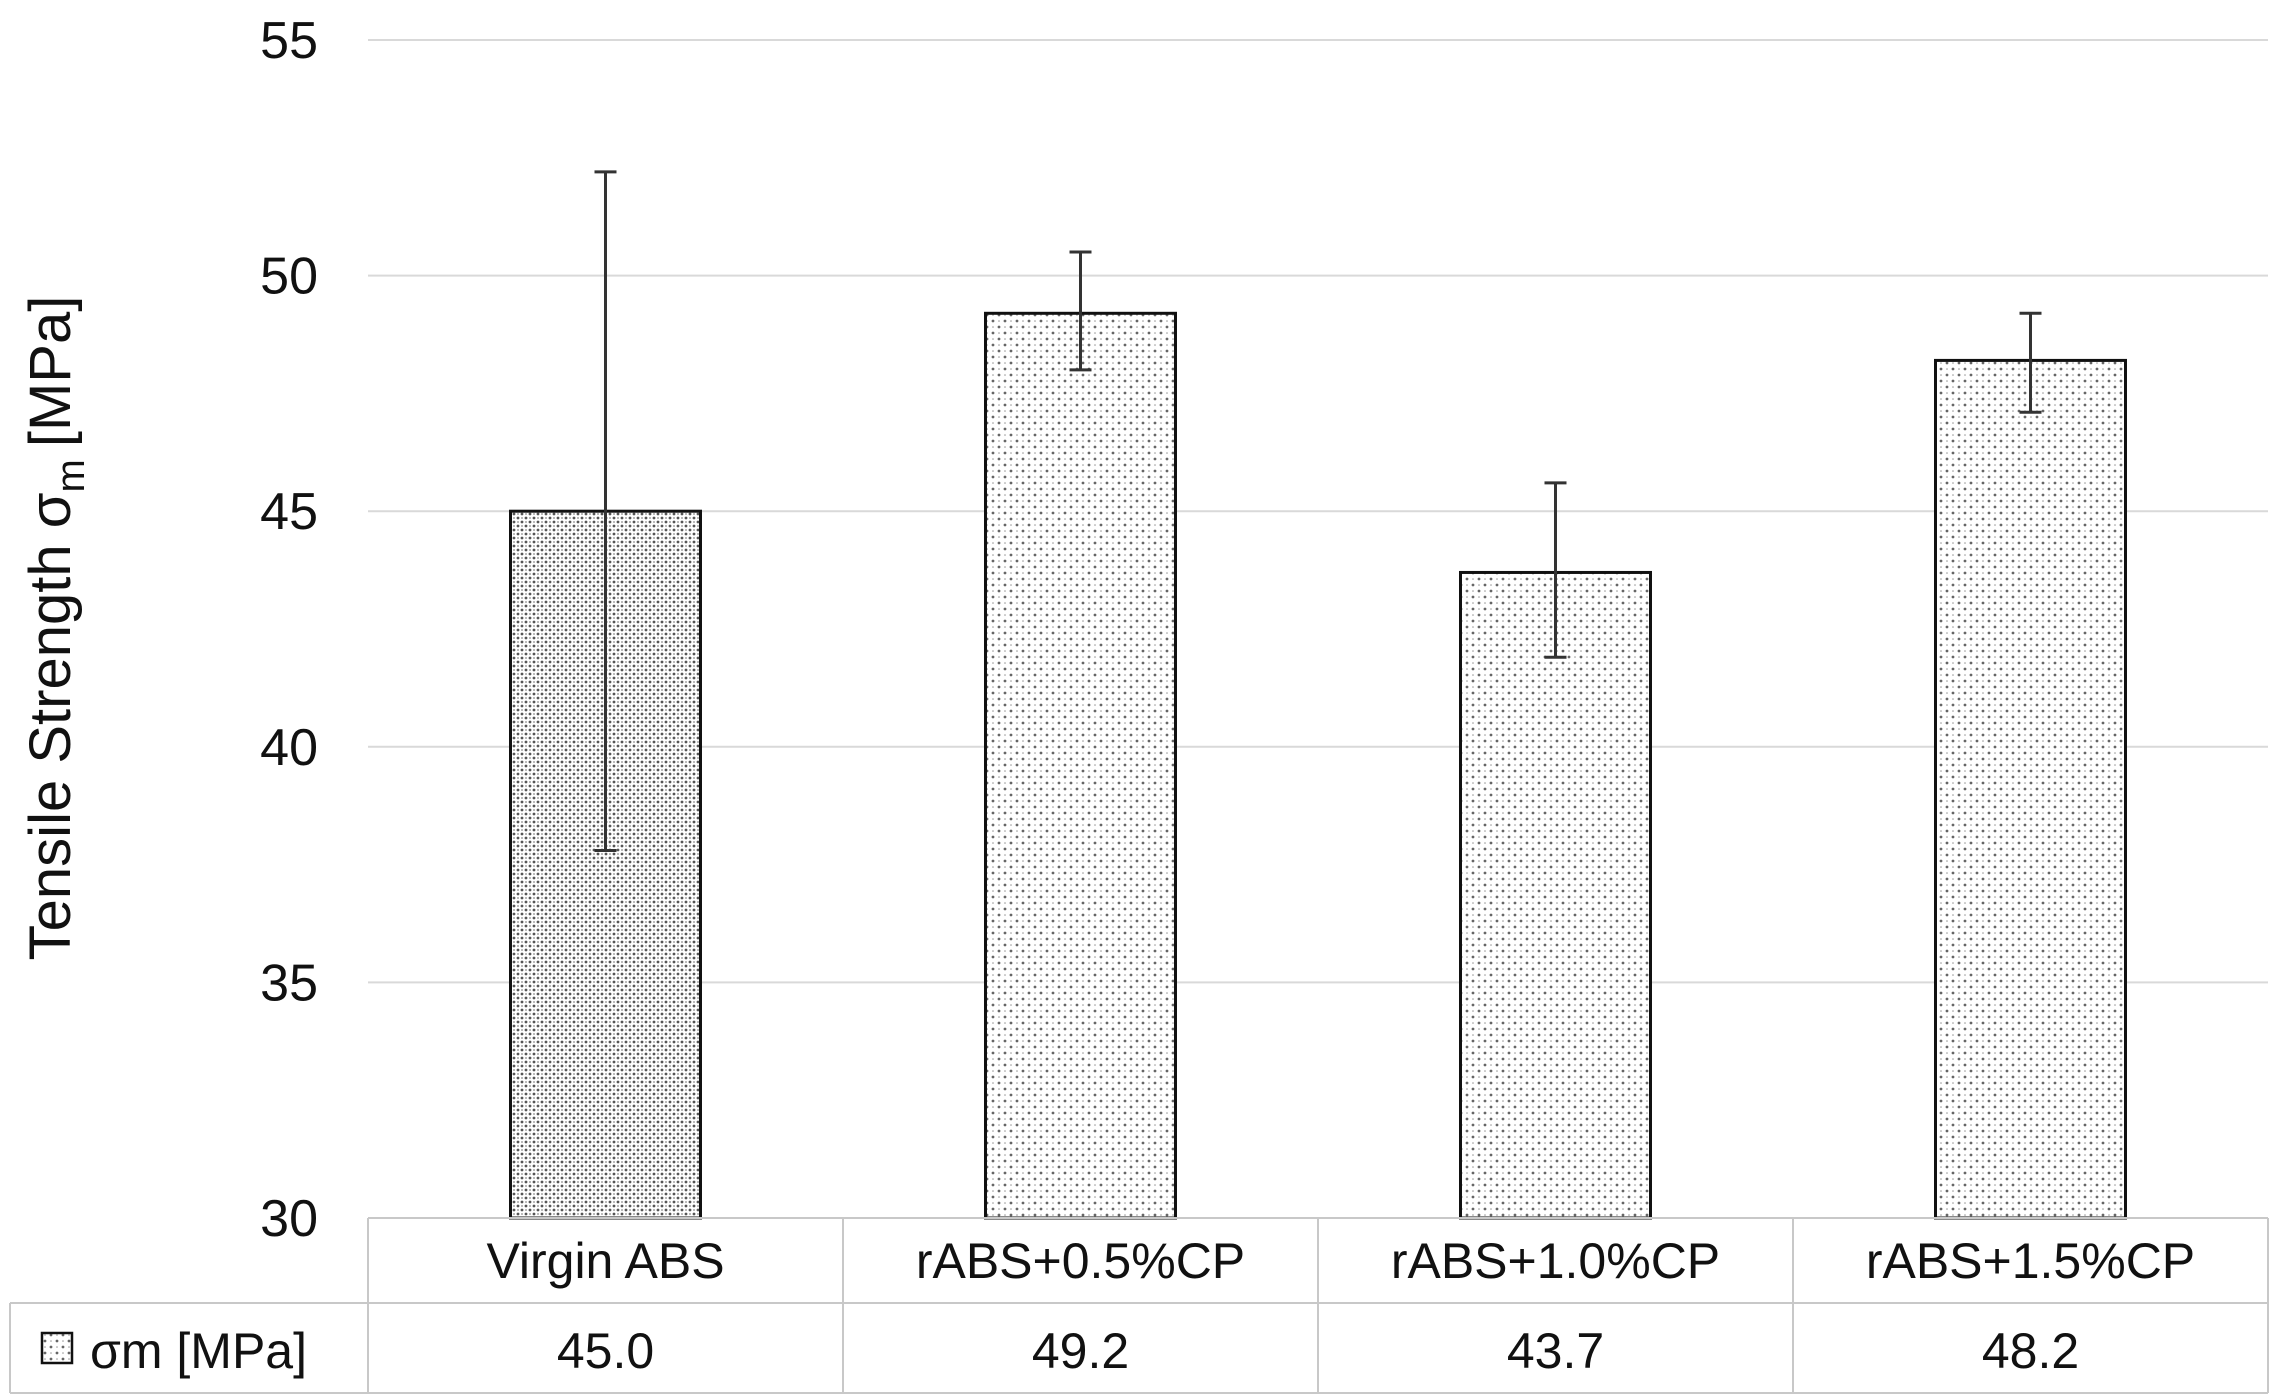 The width and height of the screenshot is (2278, 1400). I want to click on y-axis-title-main: Tensile Strength σ, so click(50, 727).